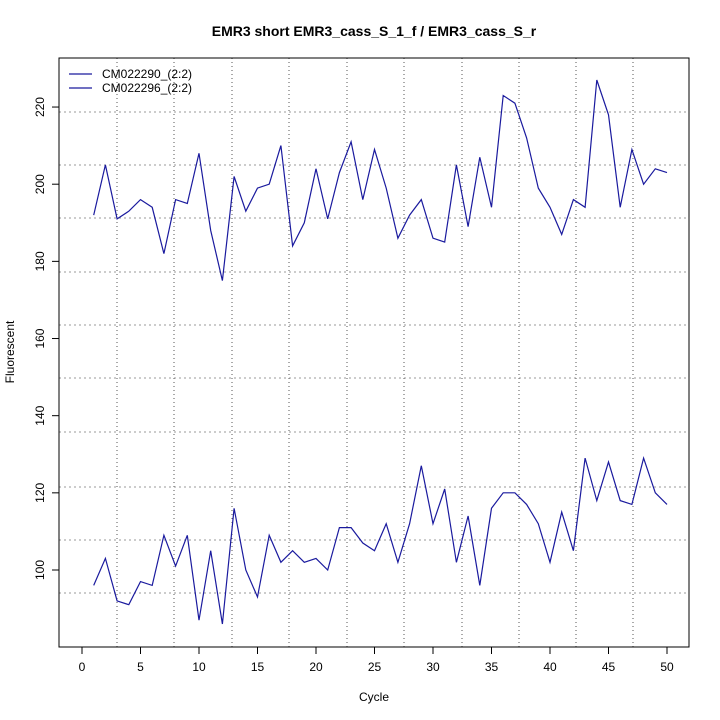  What do you see at coordinates (40, 570) in the screenshot?
I see `y-tick-label: 100` at bounding box center [40, 570].